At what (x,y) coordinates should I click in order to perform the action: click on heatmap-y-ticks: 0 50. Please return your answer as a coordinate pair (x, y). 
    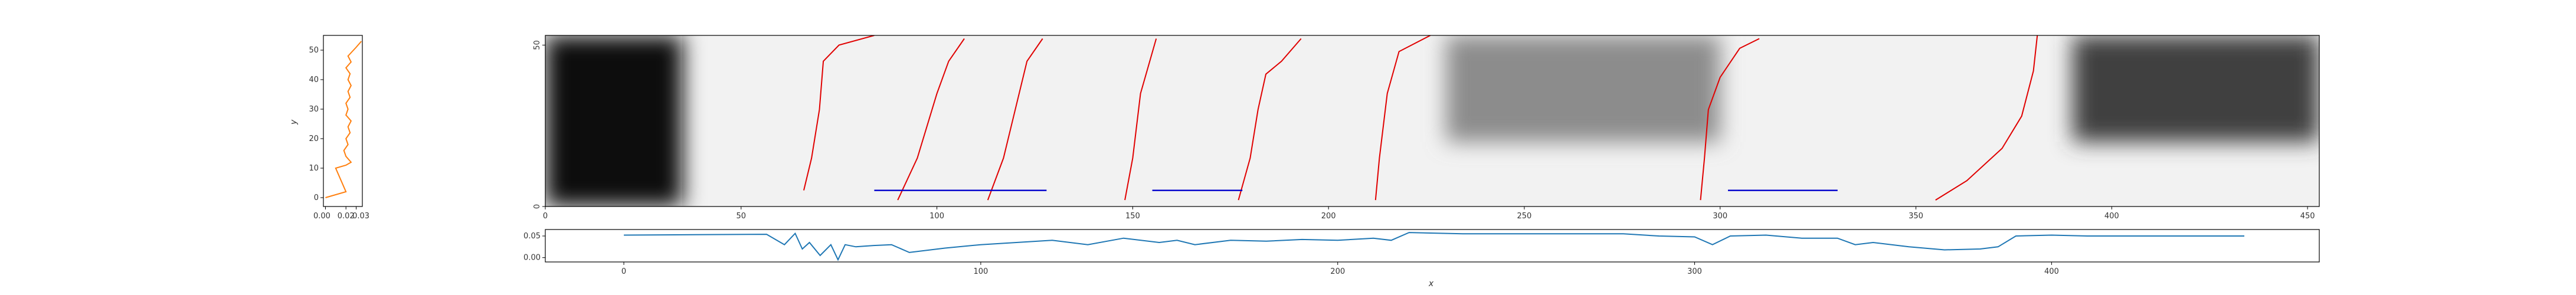
    Looking at the image, I should click on (539, 124).